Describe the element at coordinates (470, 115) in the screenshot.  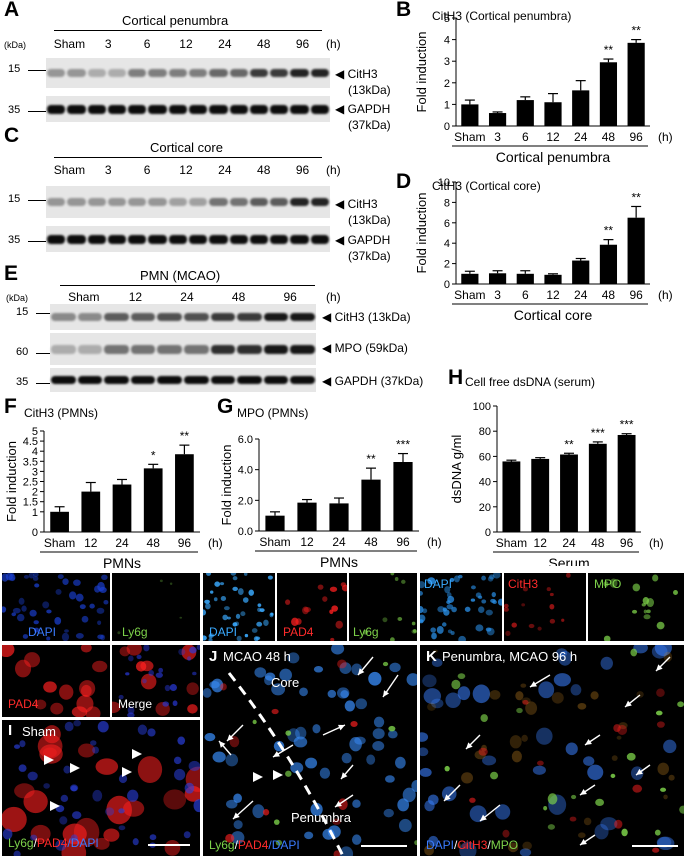
I see `chart-B-bar` at that location.